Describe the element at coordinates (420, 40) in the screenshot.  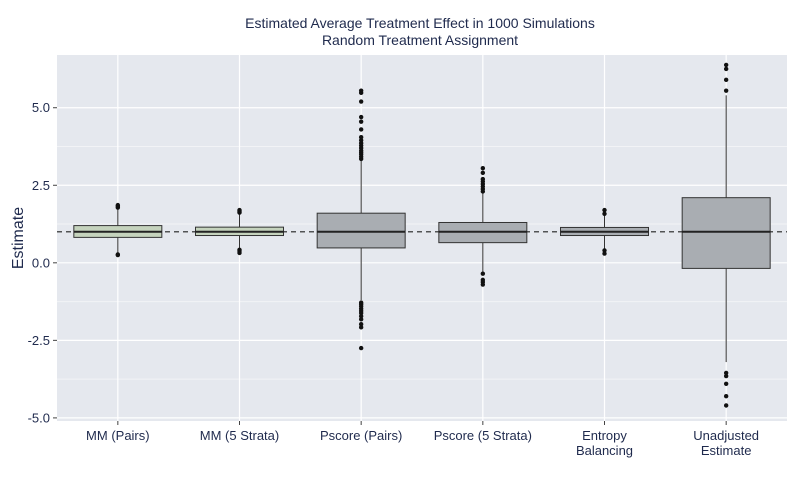
I see `chart-subtitle: Random Treatment Assignment` at that location.